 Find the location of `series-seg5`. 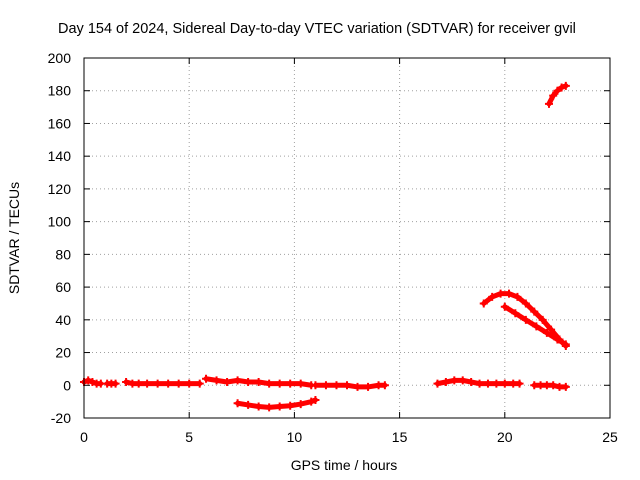

series-seg5 is located at coordinates (350, 386).